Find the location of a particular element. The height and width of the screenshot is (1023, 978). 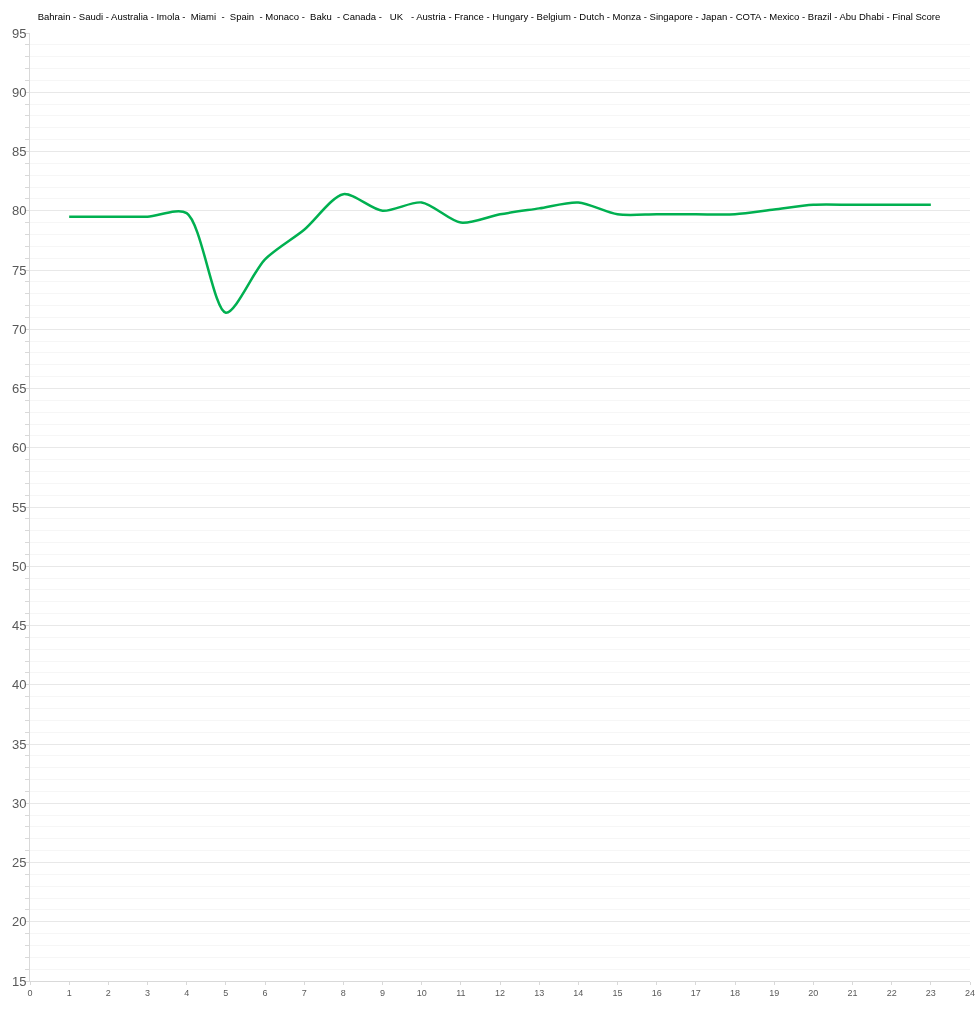

y-tick-label: 75 is located at coordinates (19, 270).